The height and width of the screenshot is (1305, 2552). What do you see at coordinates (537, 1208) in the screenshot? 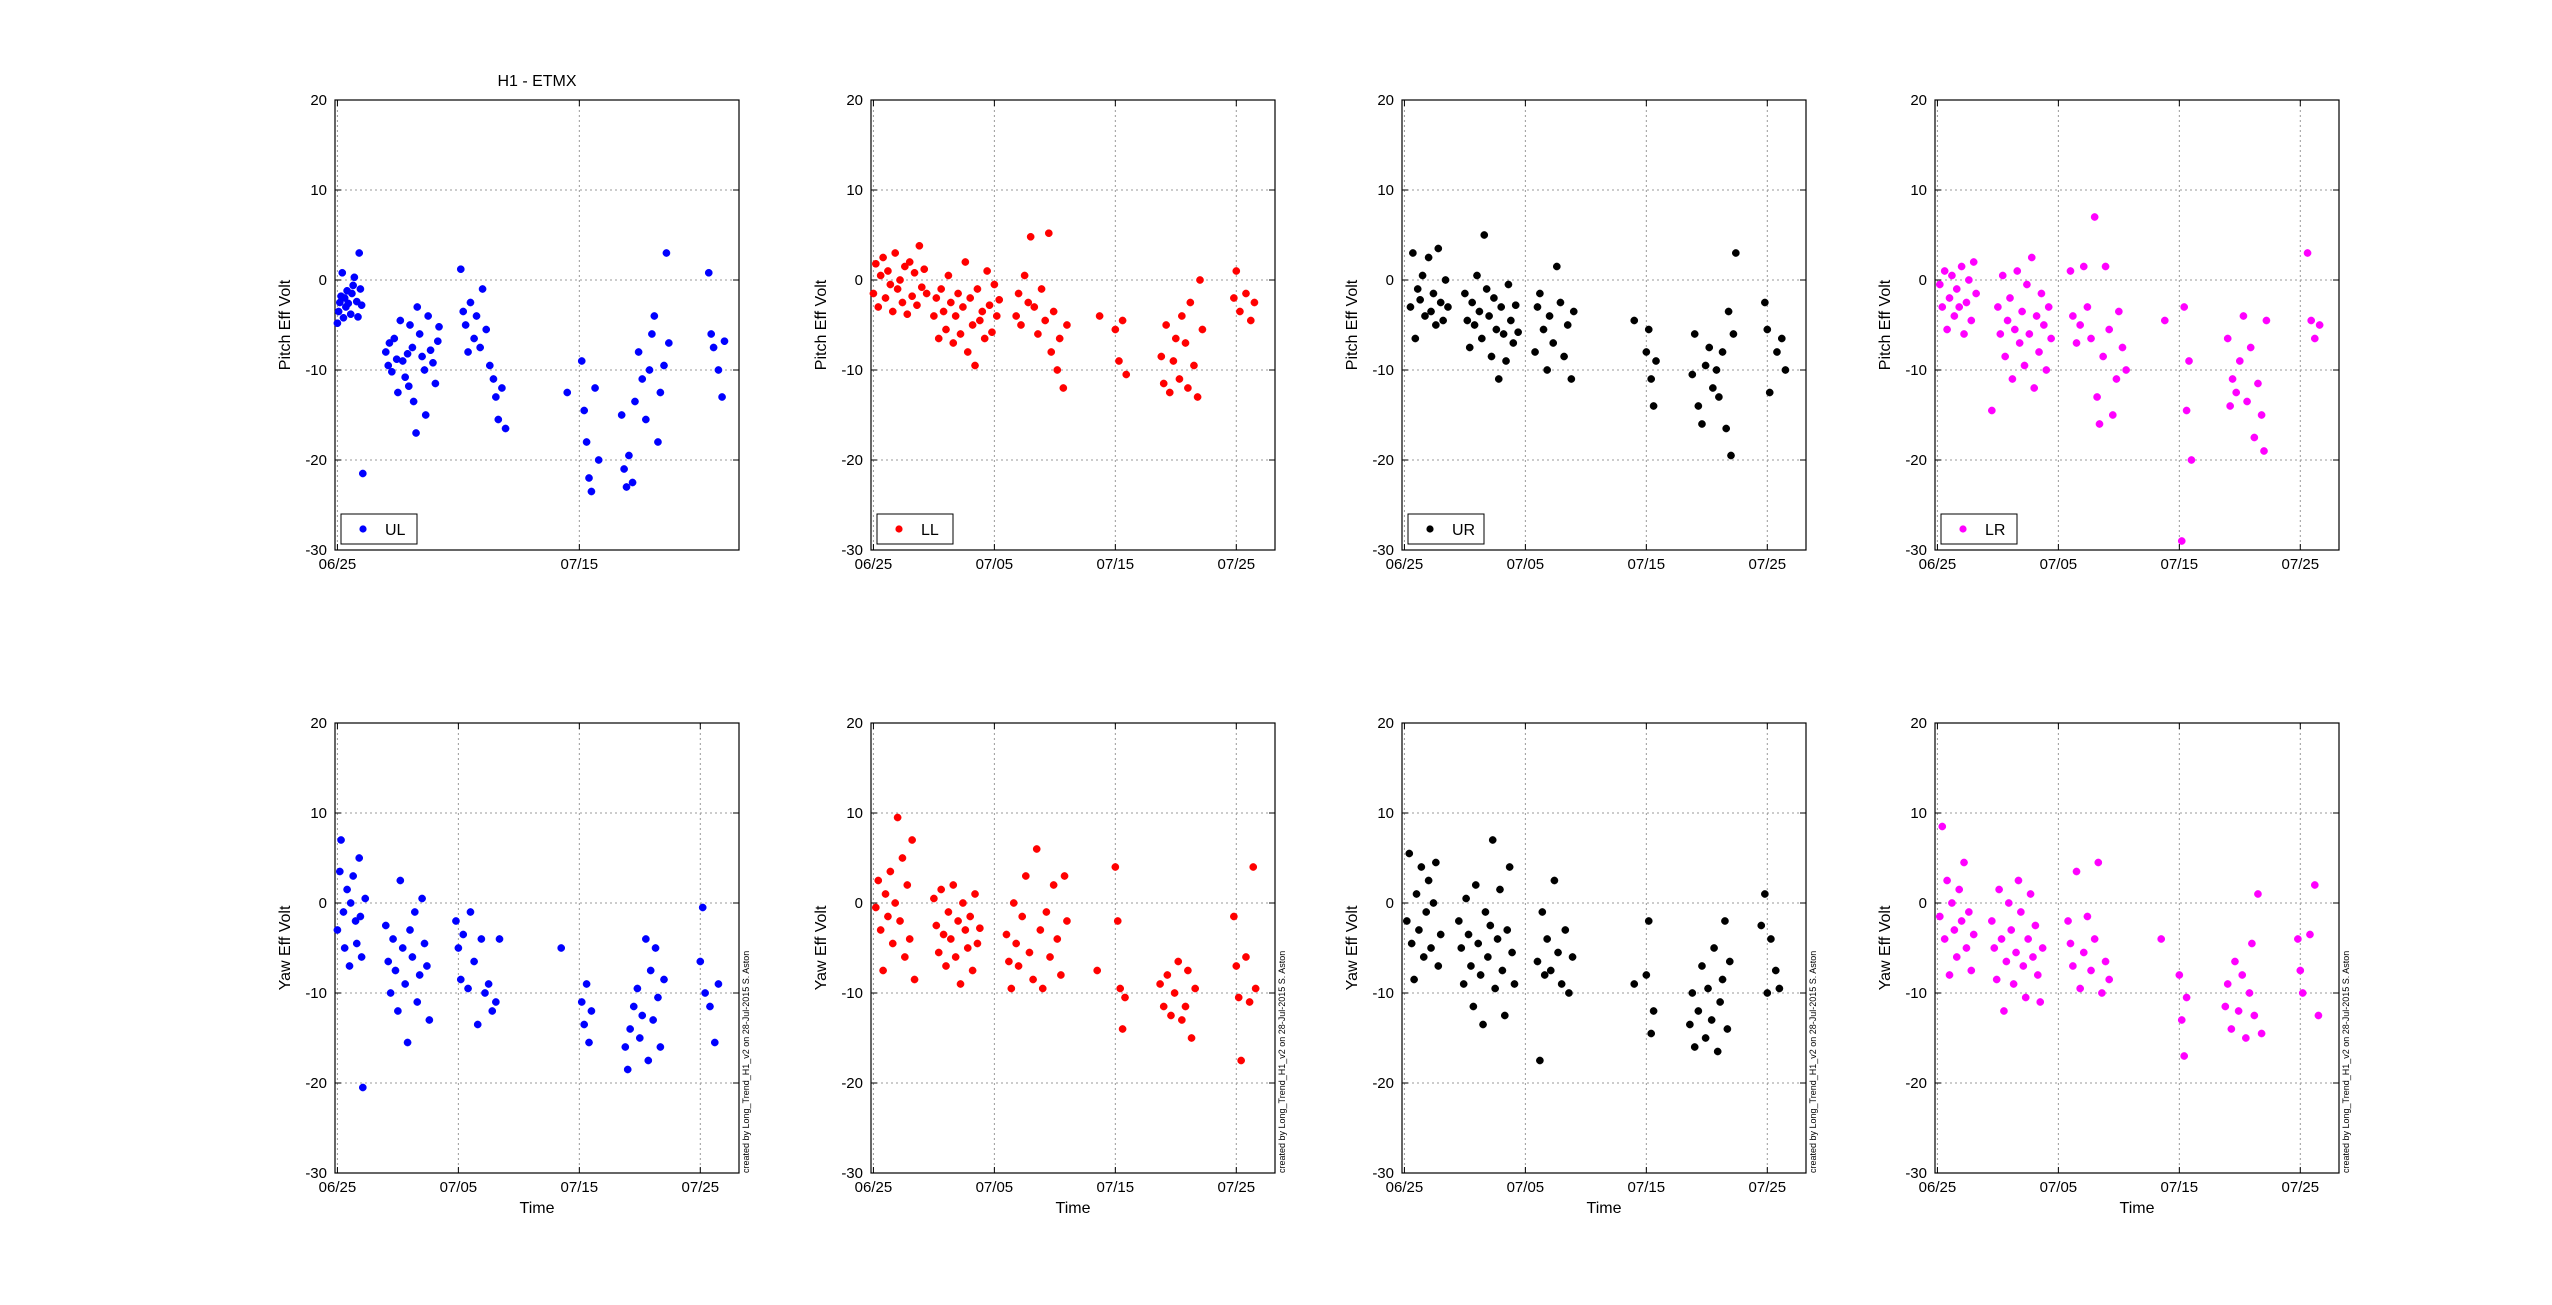
I see `x-axis-label: Time` at bounding box center [537, 1208].